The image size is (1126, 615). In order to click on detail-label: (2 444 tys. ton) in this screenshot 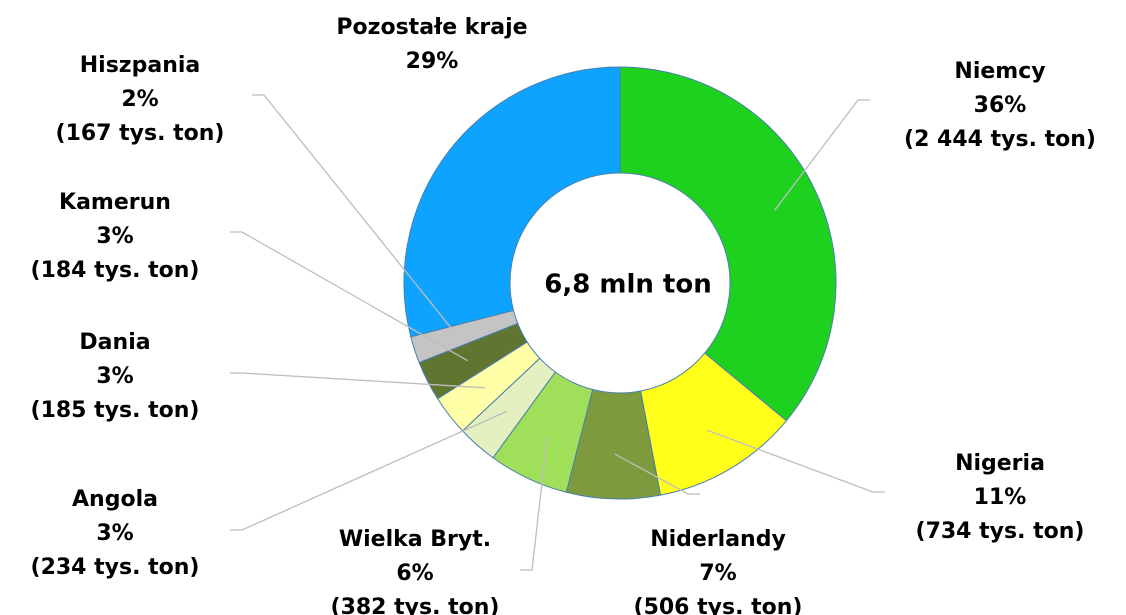, I will do `click(1000, 139)`.